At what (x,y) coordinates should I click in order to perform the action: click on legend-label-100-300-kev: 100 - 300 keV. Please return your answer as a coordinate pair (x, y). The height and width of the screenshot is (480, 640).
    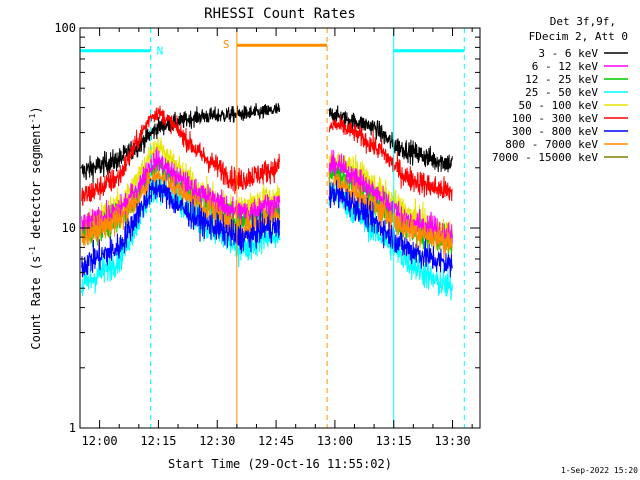
    Looking at the image, I should click on (555, 118).